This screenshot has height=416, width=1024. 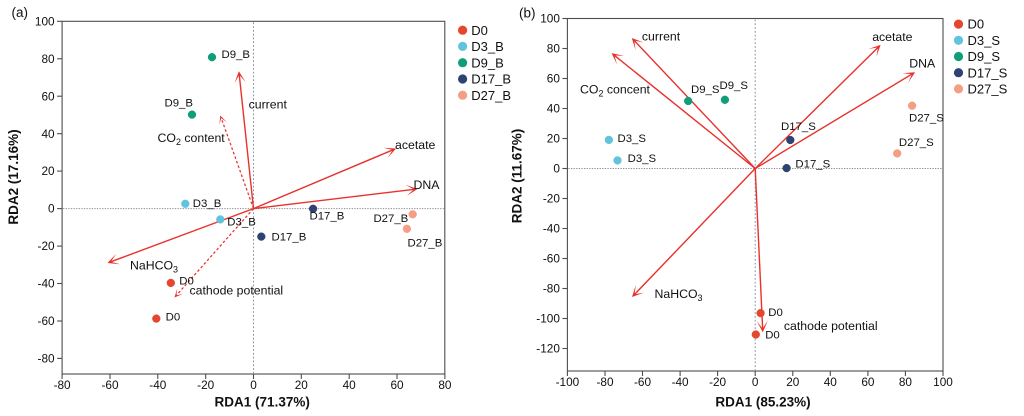 What do you see at coordinates (13, 176) in the screenshot?
I see `svg-text: RDA2 (17.16%)` at bounding box center [13, 176].